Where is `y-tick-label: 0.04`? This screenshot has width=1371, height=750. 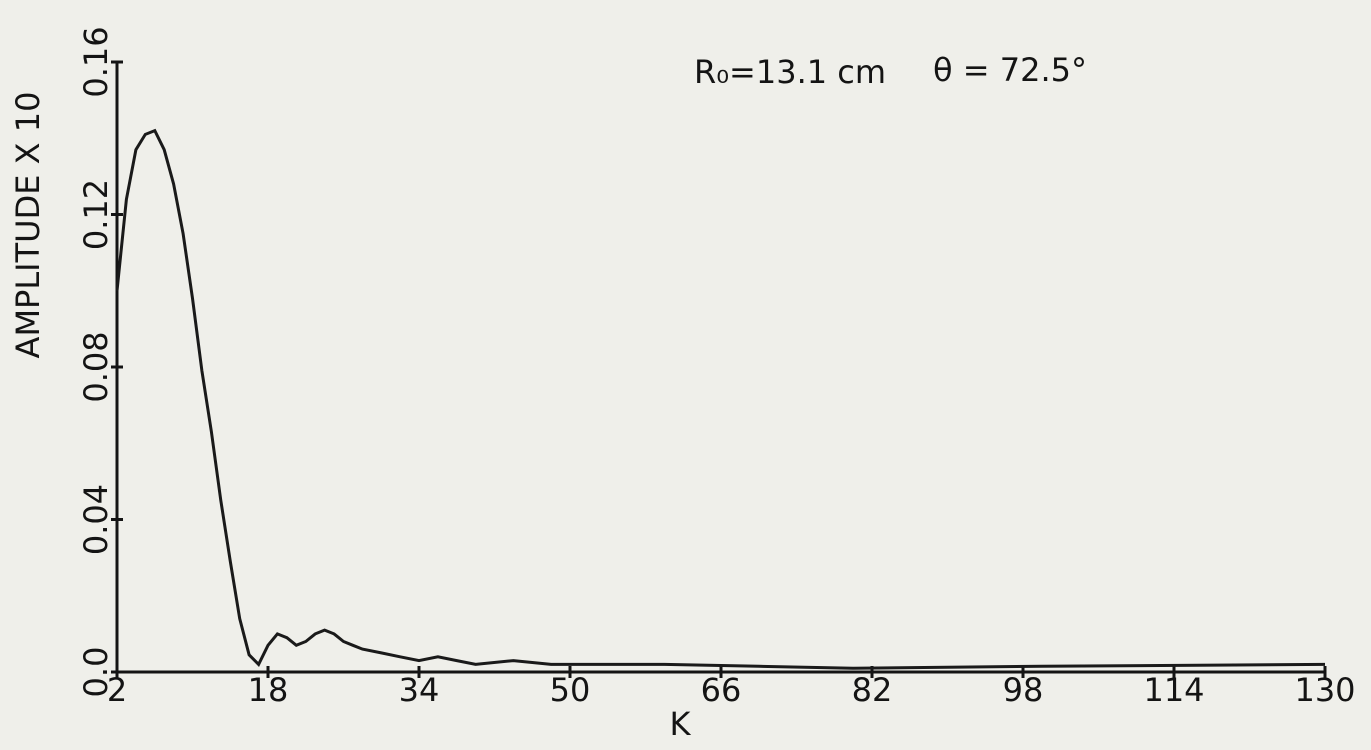
y-tick-label: 0.04 is located at coordinates (96, 519).